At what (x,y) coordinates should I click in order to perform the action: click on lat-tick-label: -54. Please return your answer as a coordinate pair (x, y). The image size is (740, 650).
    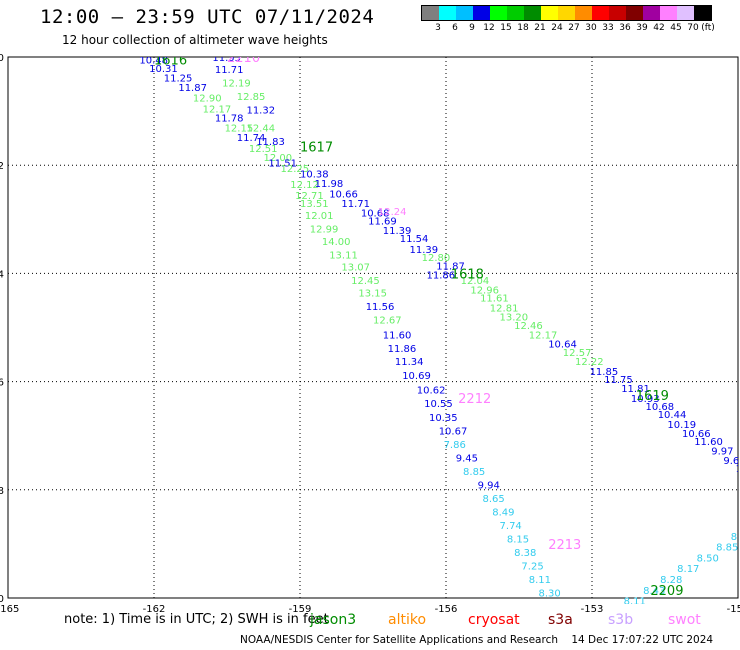
    Looking at the image, I should click on (2, 274).